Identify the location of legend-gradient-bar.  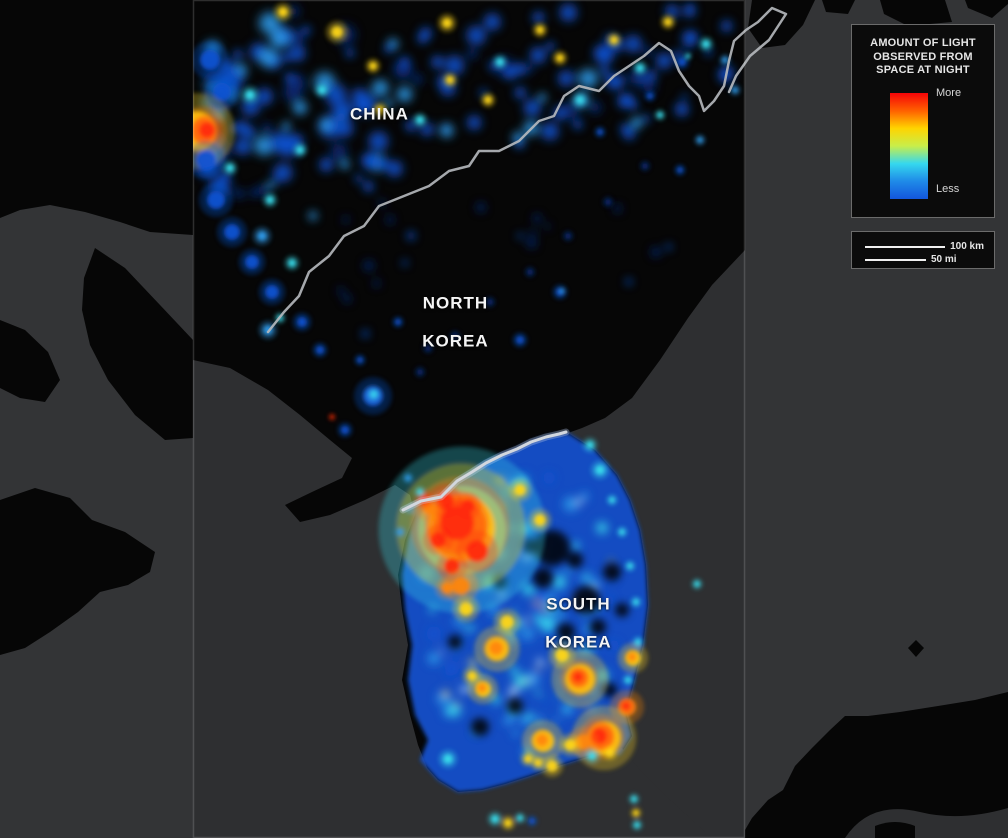
(909, 146).